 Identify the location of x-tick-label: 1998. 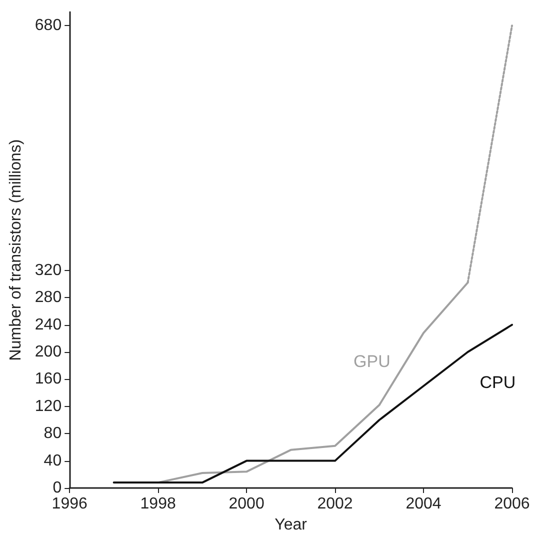
(158, 504).